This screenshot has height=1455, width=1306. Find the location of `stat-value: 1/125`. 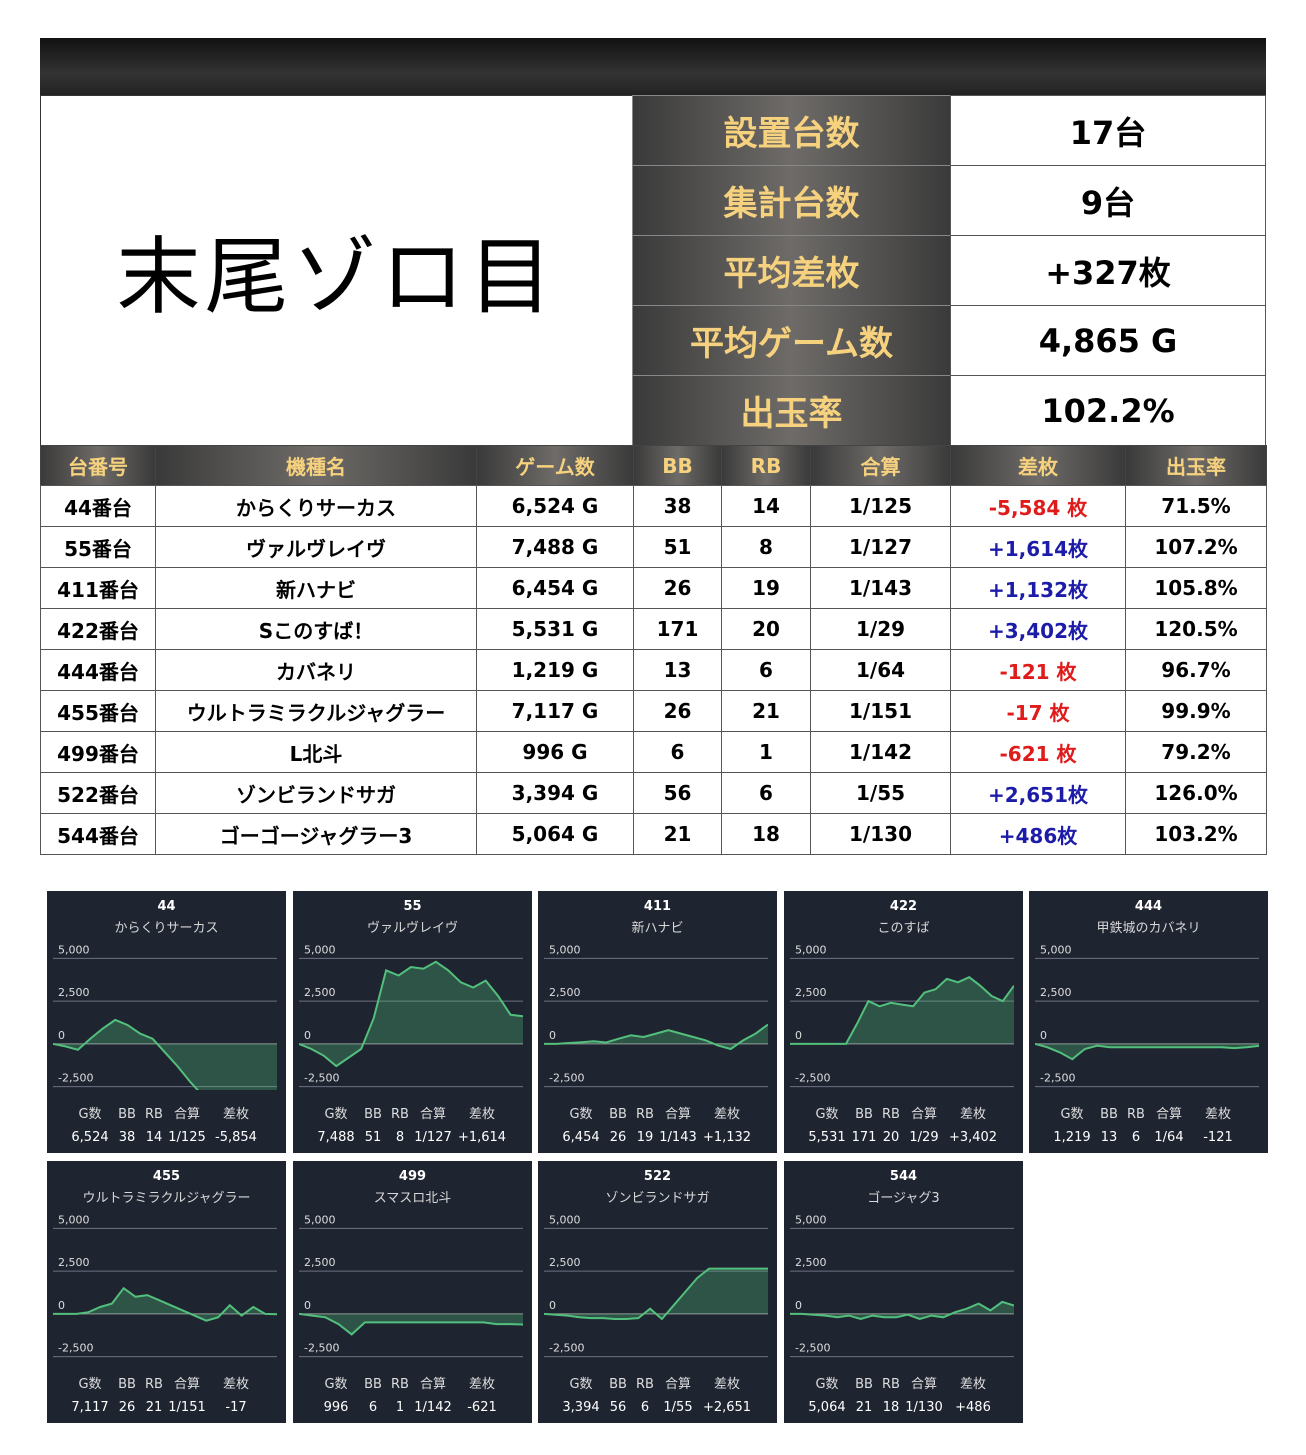

stat-value: 1/125 is located at coordinates (186, 1137).